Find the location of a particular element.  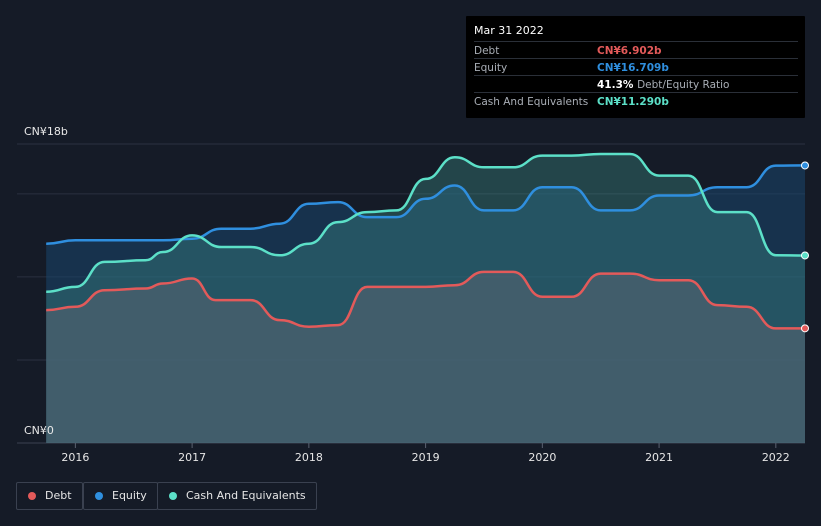

tooltip-equity-label: Equity is located at coordinates (491, 68).